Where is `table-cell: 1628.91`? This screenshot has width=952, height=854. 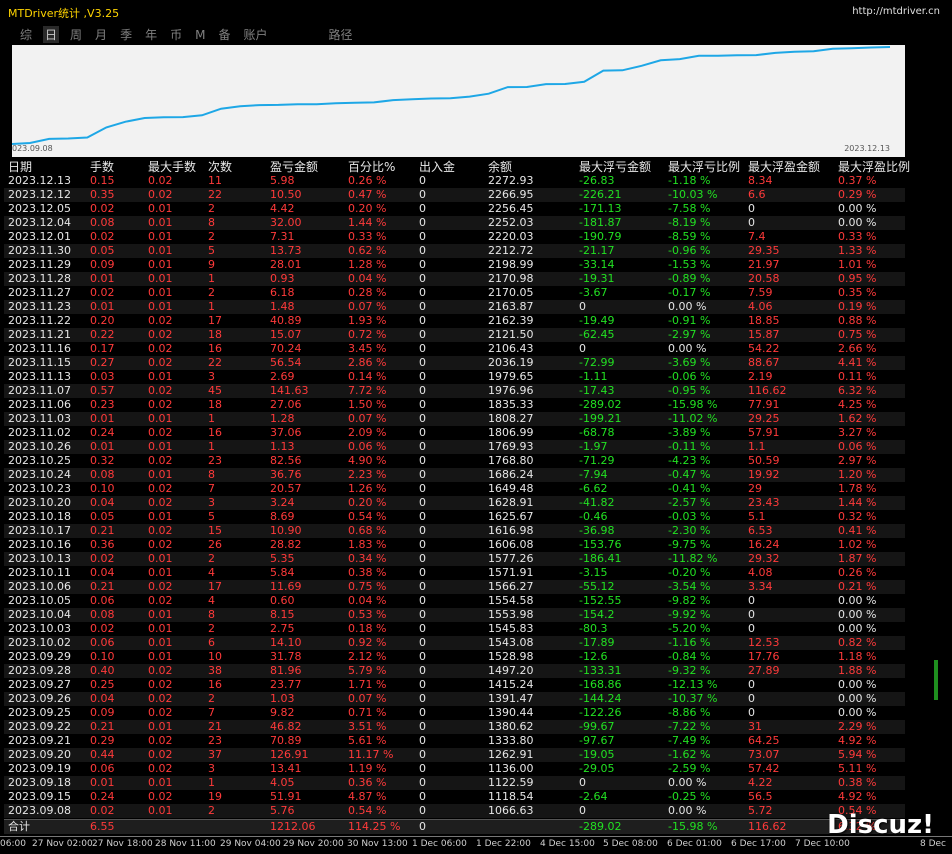
table-cell: 1628.91 is located at coordinates (511, 502).